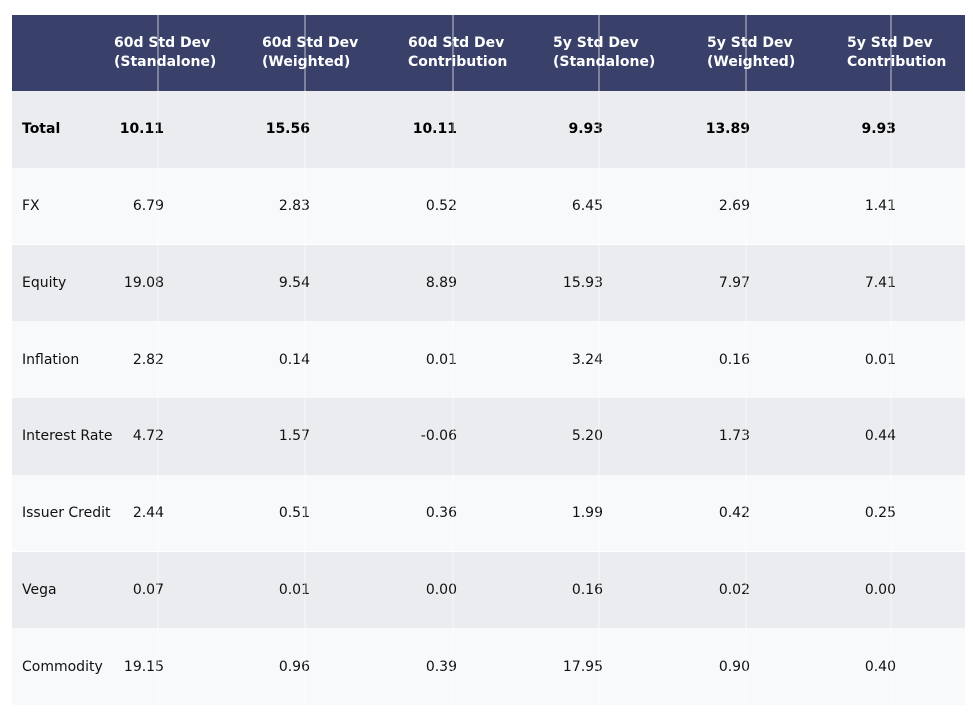  Describe the element at coordinates (441, 206) in the screenshot. I see `table-cell: 0.52` at that location.